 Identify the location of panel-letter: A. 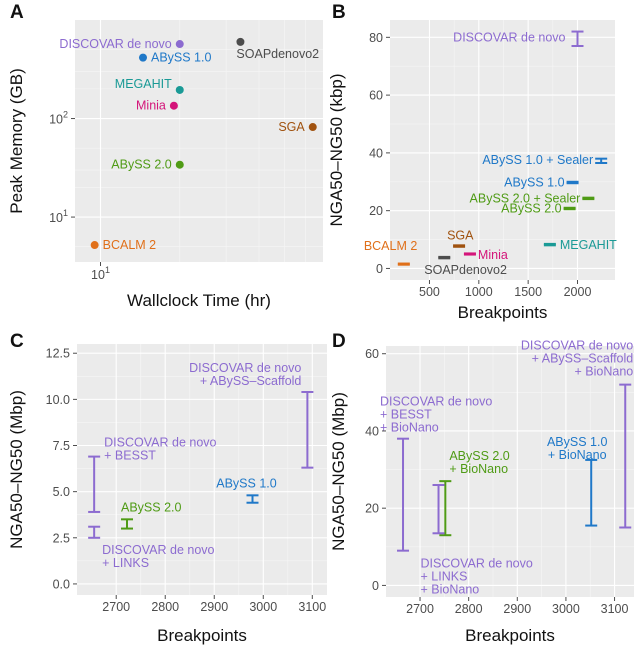
(17, 12).